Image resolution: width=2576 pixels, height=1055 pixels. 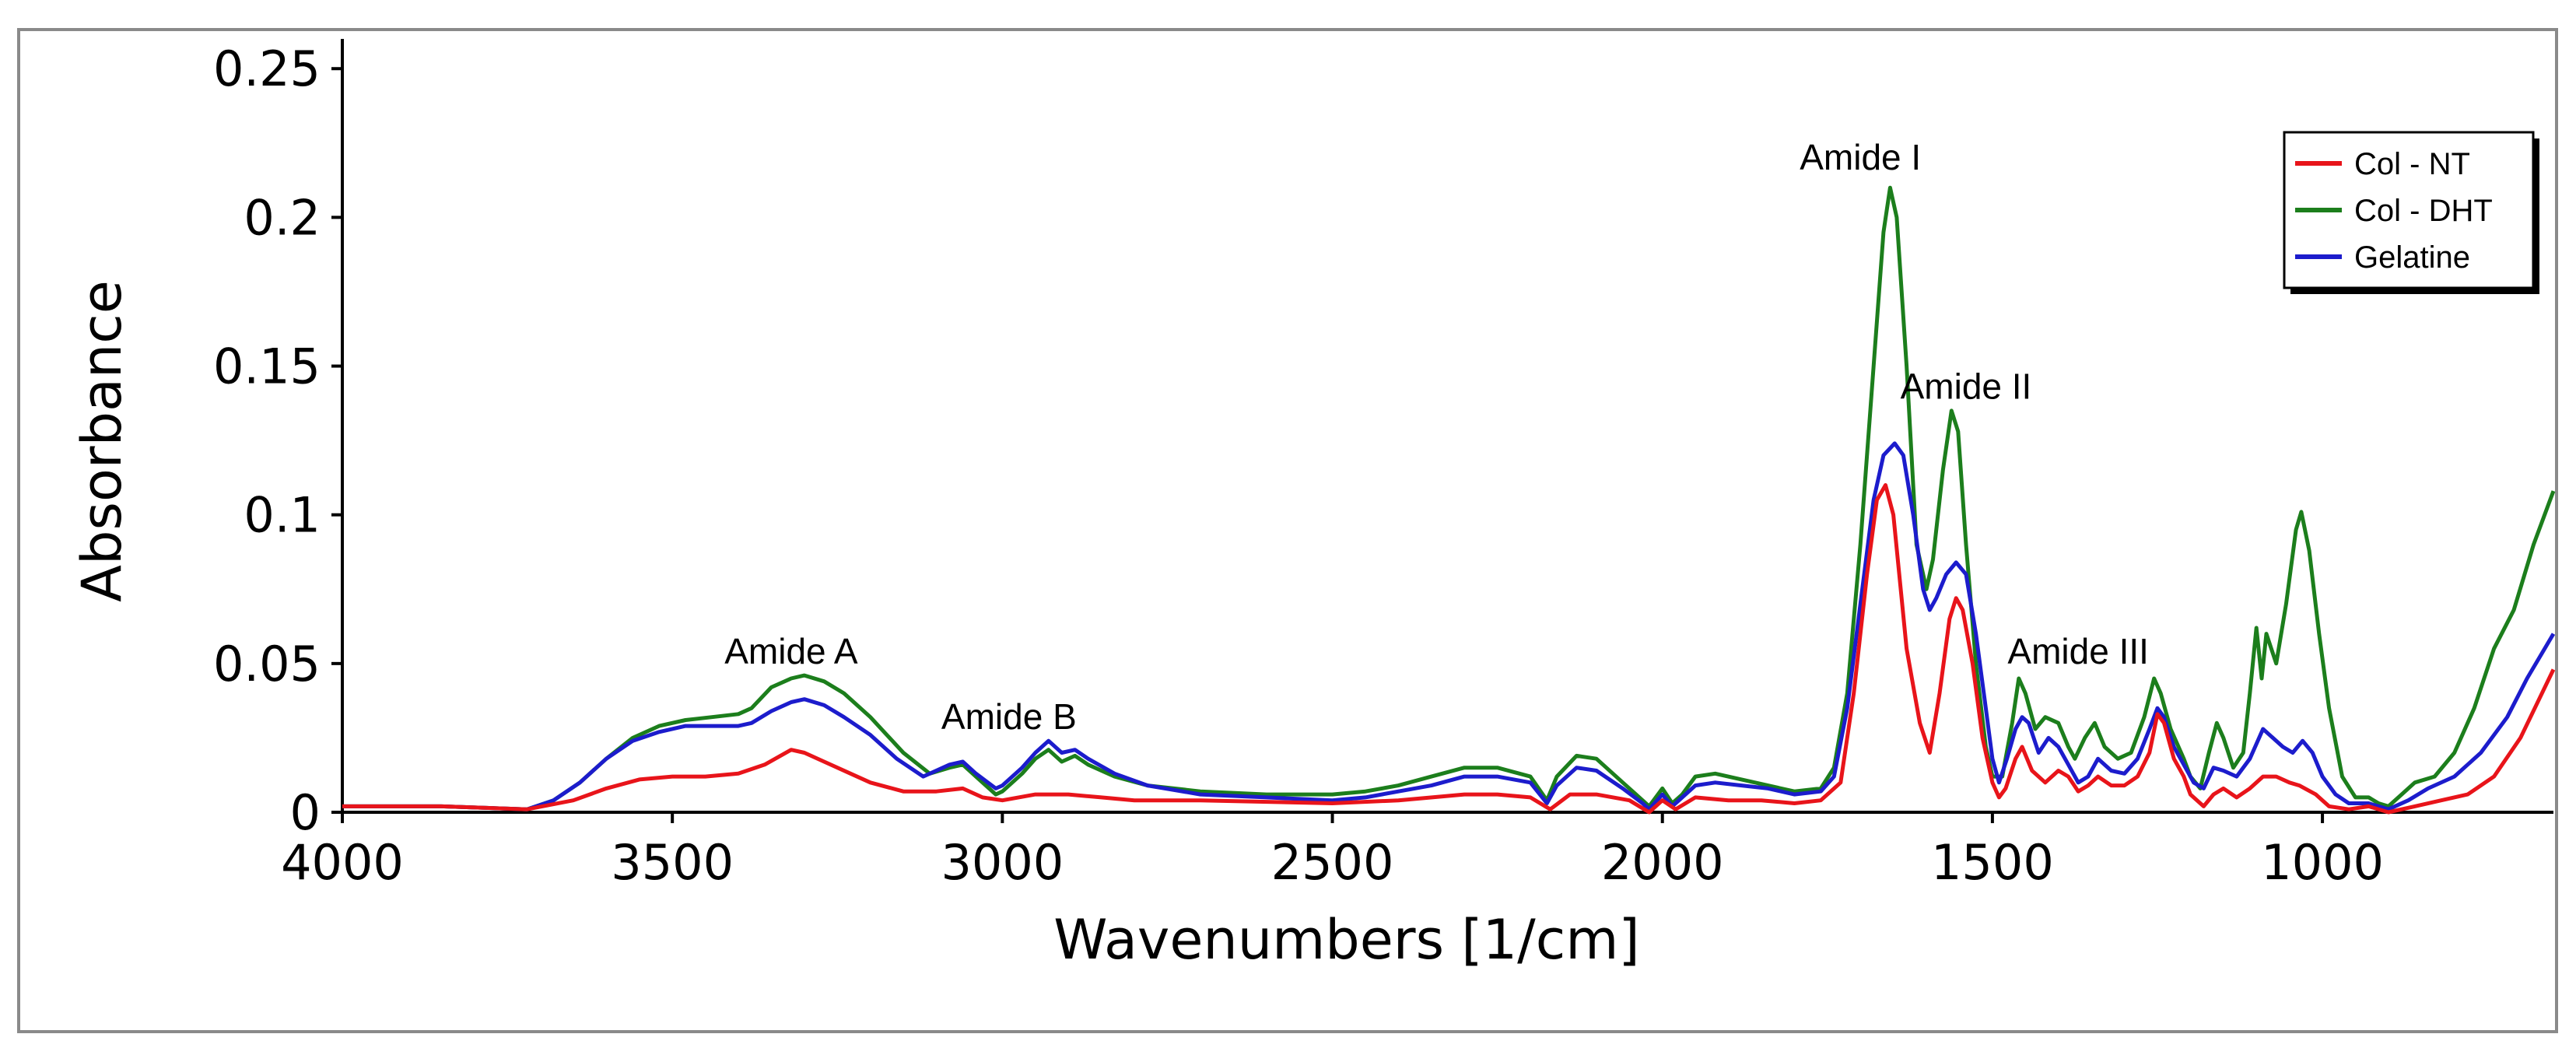 I want to click on legend-label: Col - NT, so click(x=2412, y=164).